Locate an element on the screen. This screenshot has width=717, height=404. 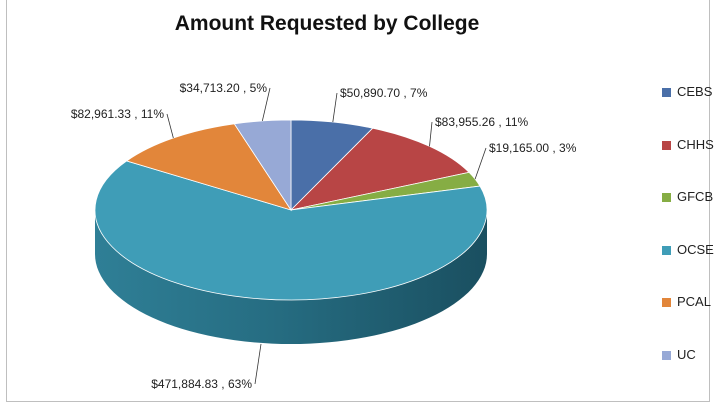
legend-label: GFCB is located at coordinates (695, 196).